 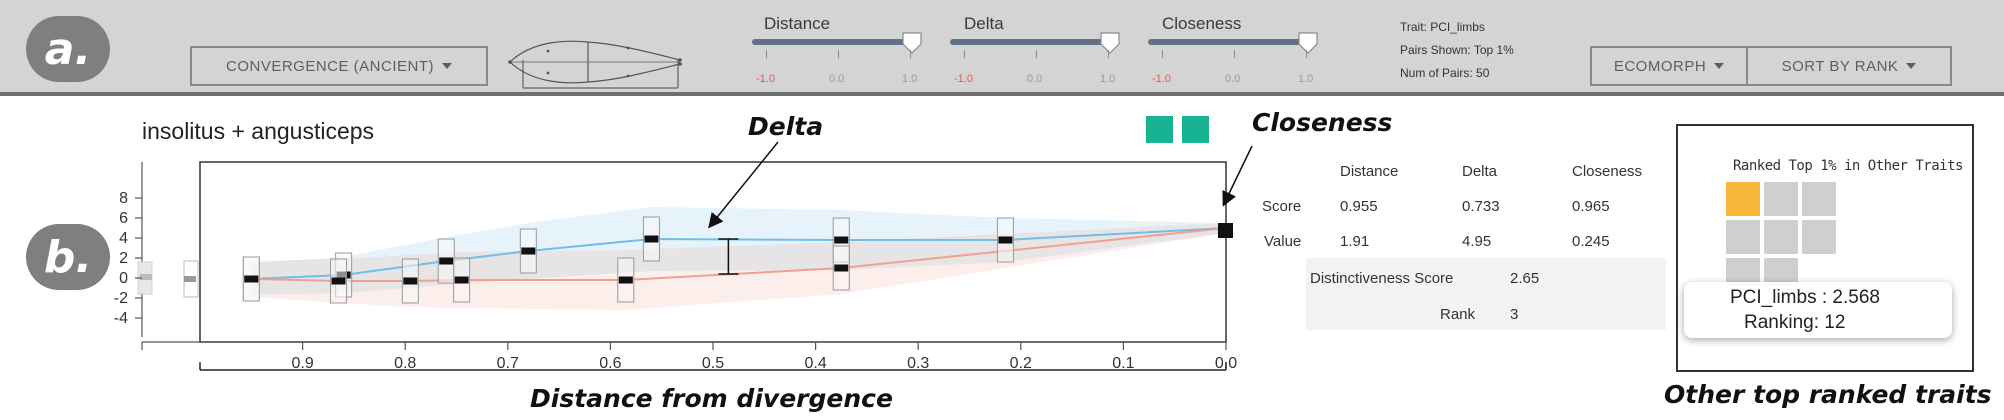 What do you see at coordinates (123, 238) in the screenshot?
I see `y-tick-label: 4` at bounding box center [123, 238].